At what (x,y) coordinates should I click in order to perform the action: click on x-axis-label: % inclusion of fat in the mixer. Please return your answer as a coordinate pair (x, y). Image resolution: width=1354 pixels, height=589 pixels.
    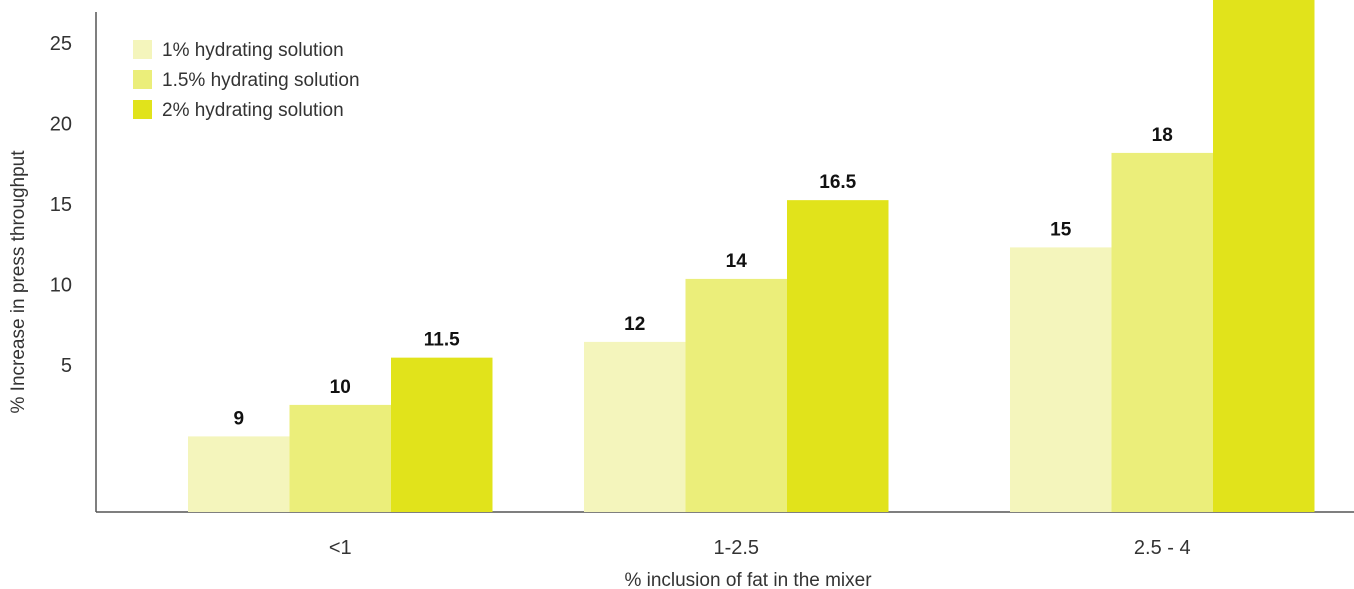
    Looking at the image, I should click on (748, 579).